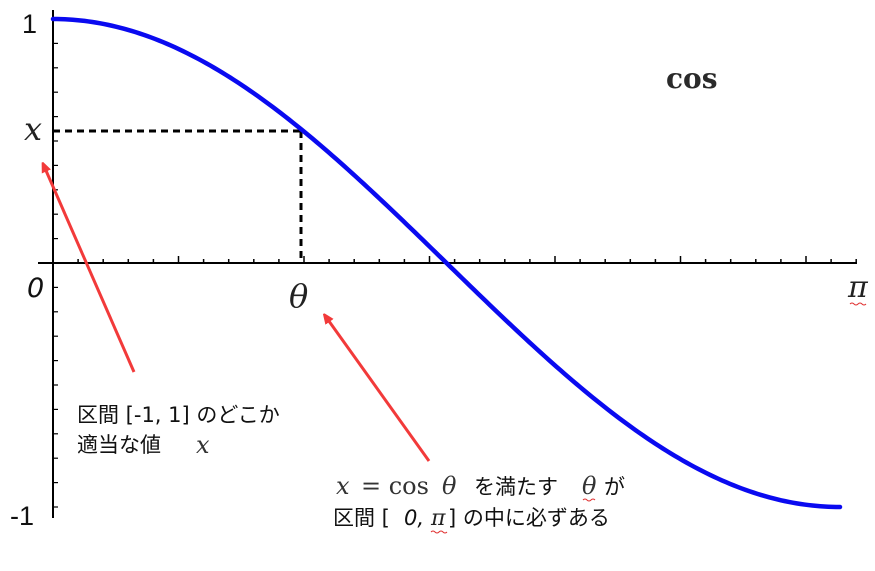 This screenshot has height=571, width=875. I want to click on right-note-line2: 区間 [, so click(361, 518).